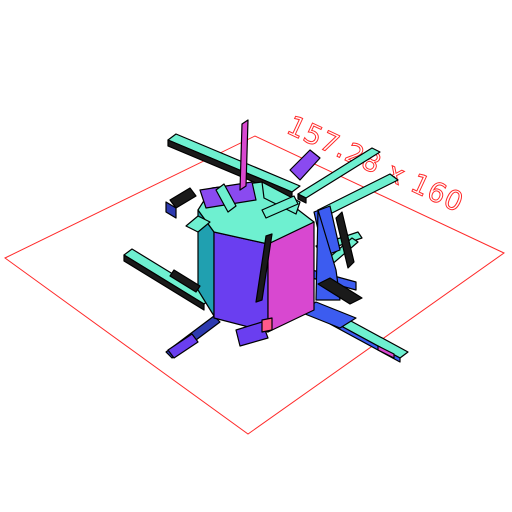 The width and height of the screenshot is (512, 512). What do you see at coordinates (254, 332) in the screenshot?
I see `model-slab` at bounding box center [254, 332].